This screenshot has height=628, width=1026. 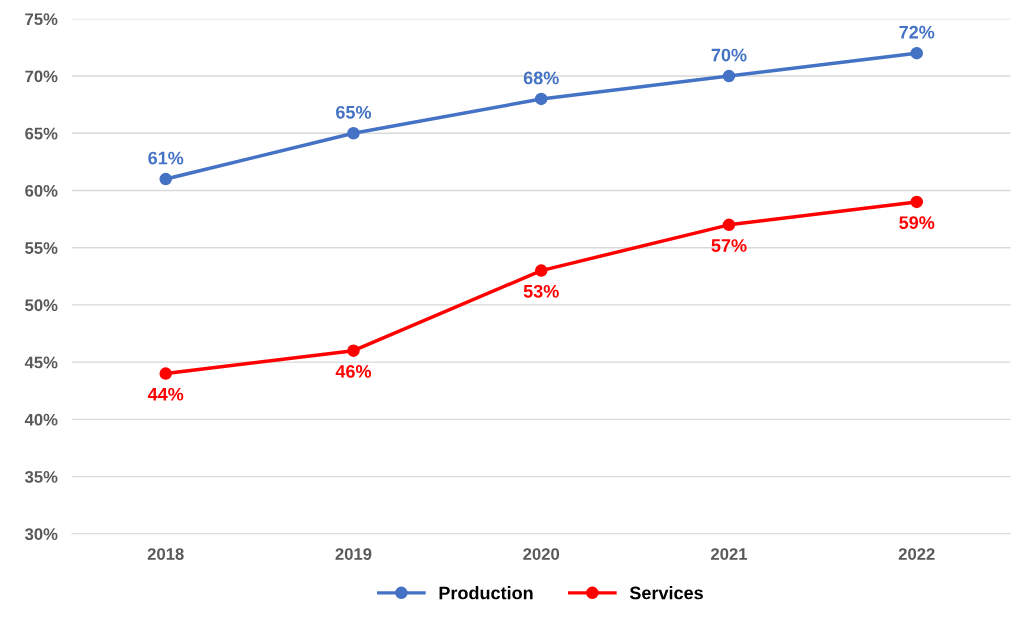 What do you see at coordinates (41, 419) in the screenshot?
I see `y-tick-label: 40%` at bounding box center [41, 419].